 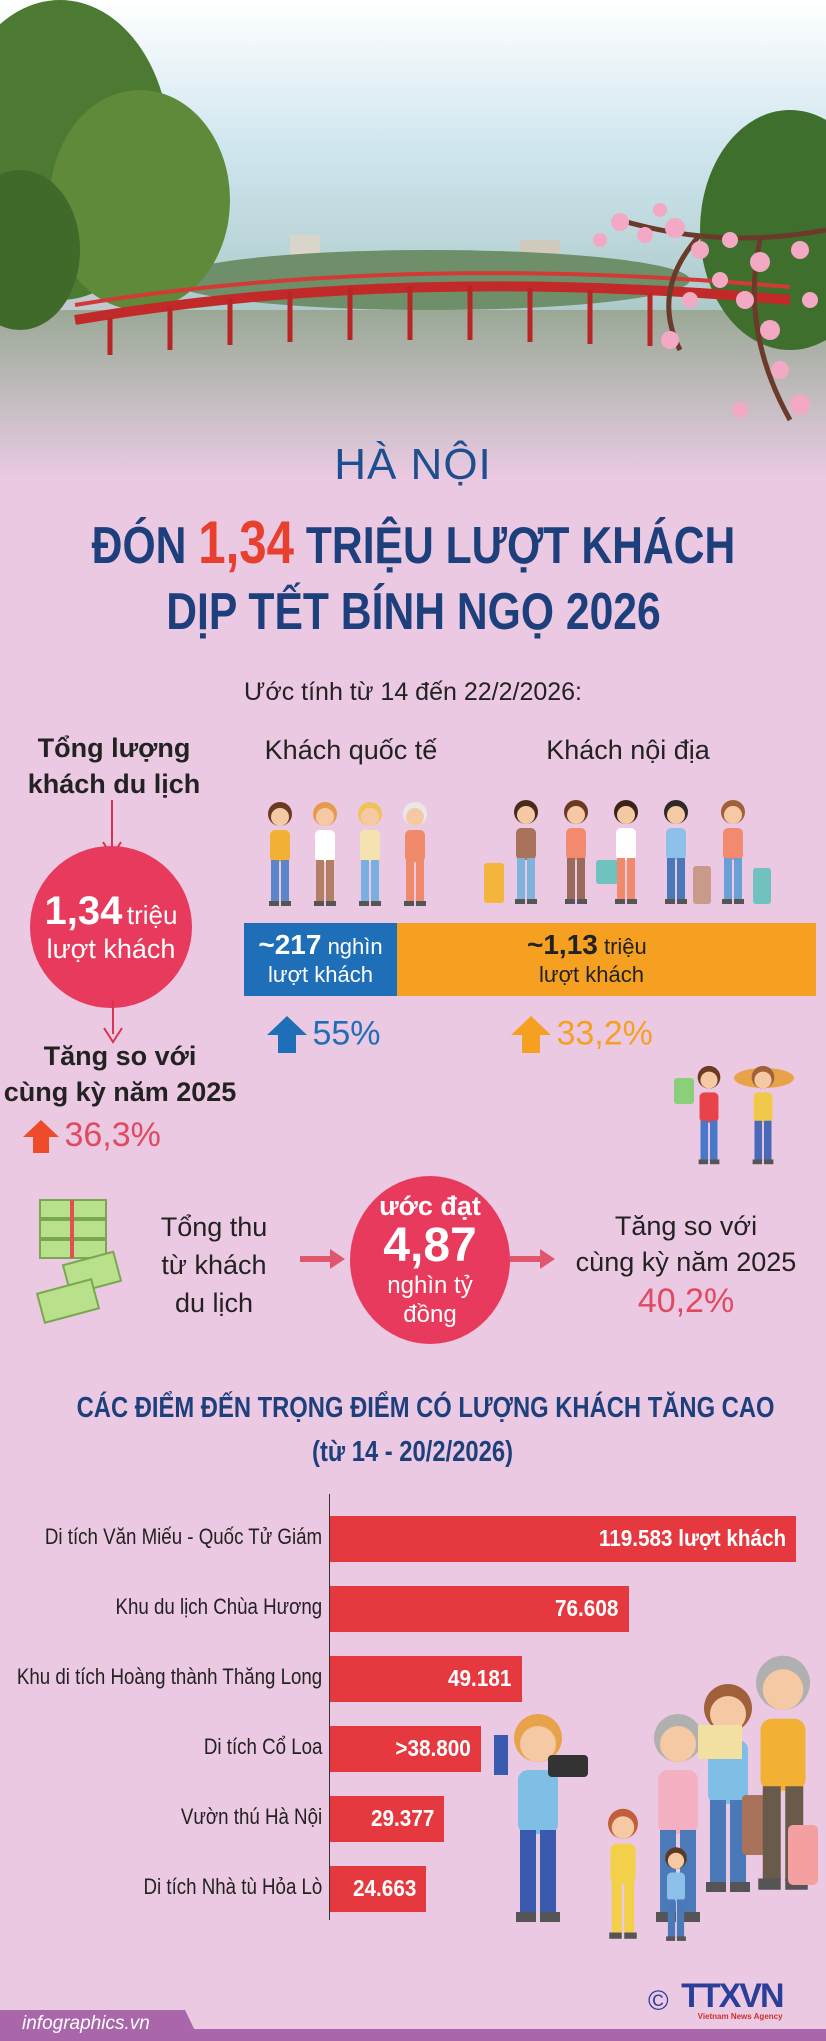 I want to click on value-label: 24.663, so click(x=384, y=1888).